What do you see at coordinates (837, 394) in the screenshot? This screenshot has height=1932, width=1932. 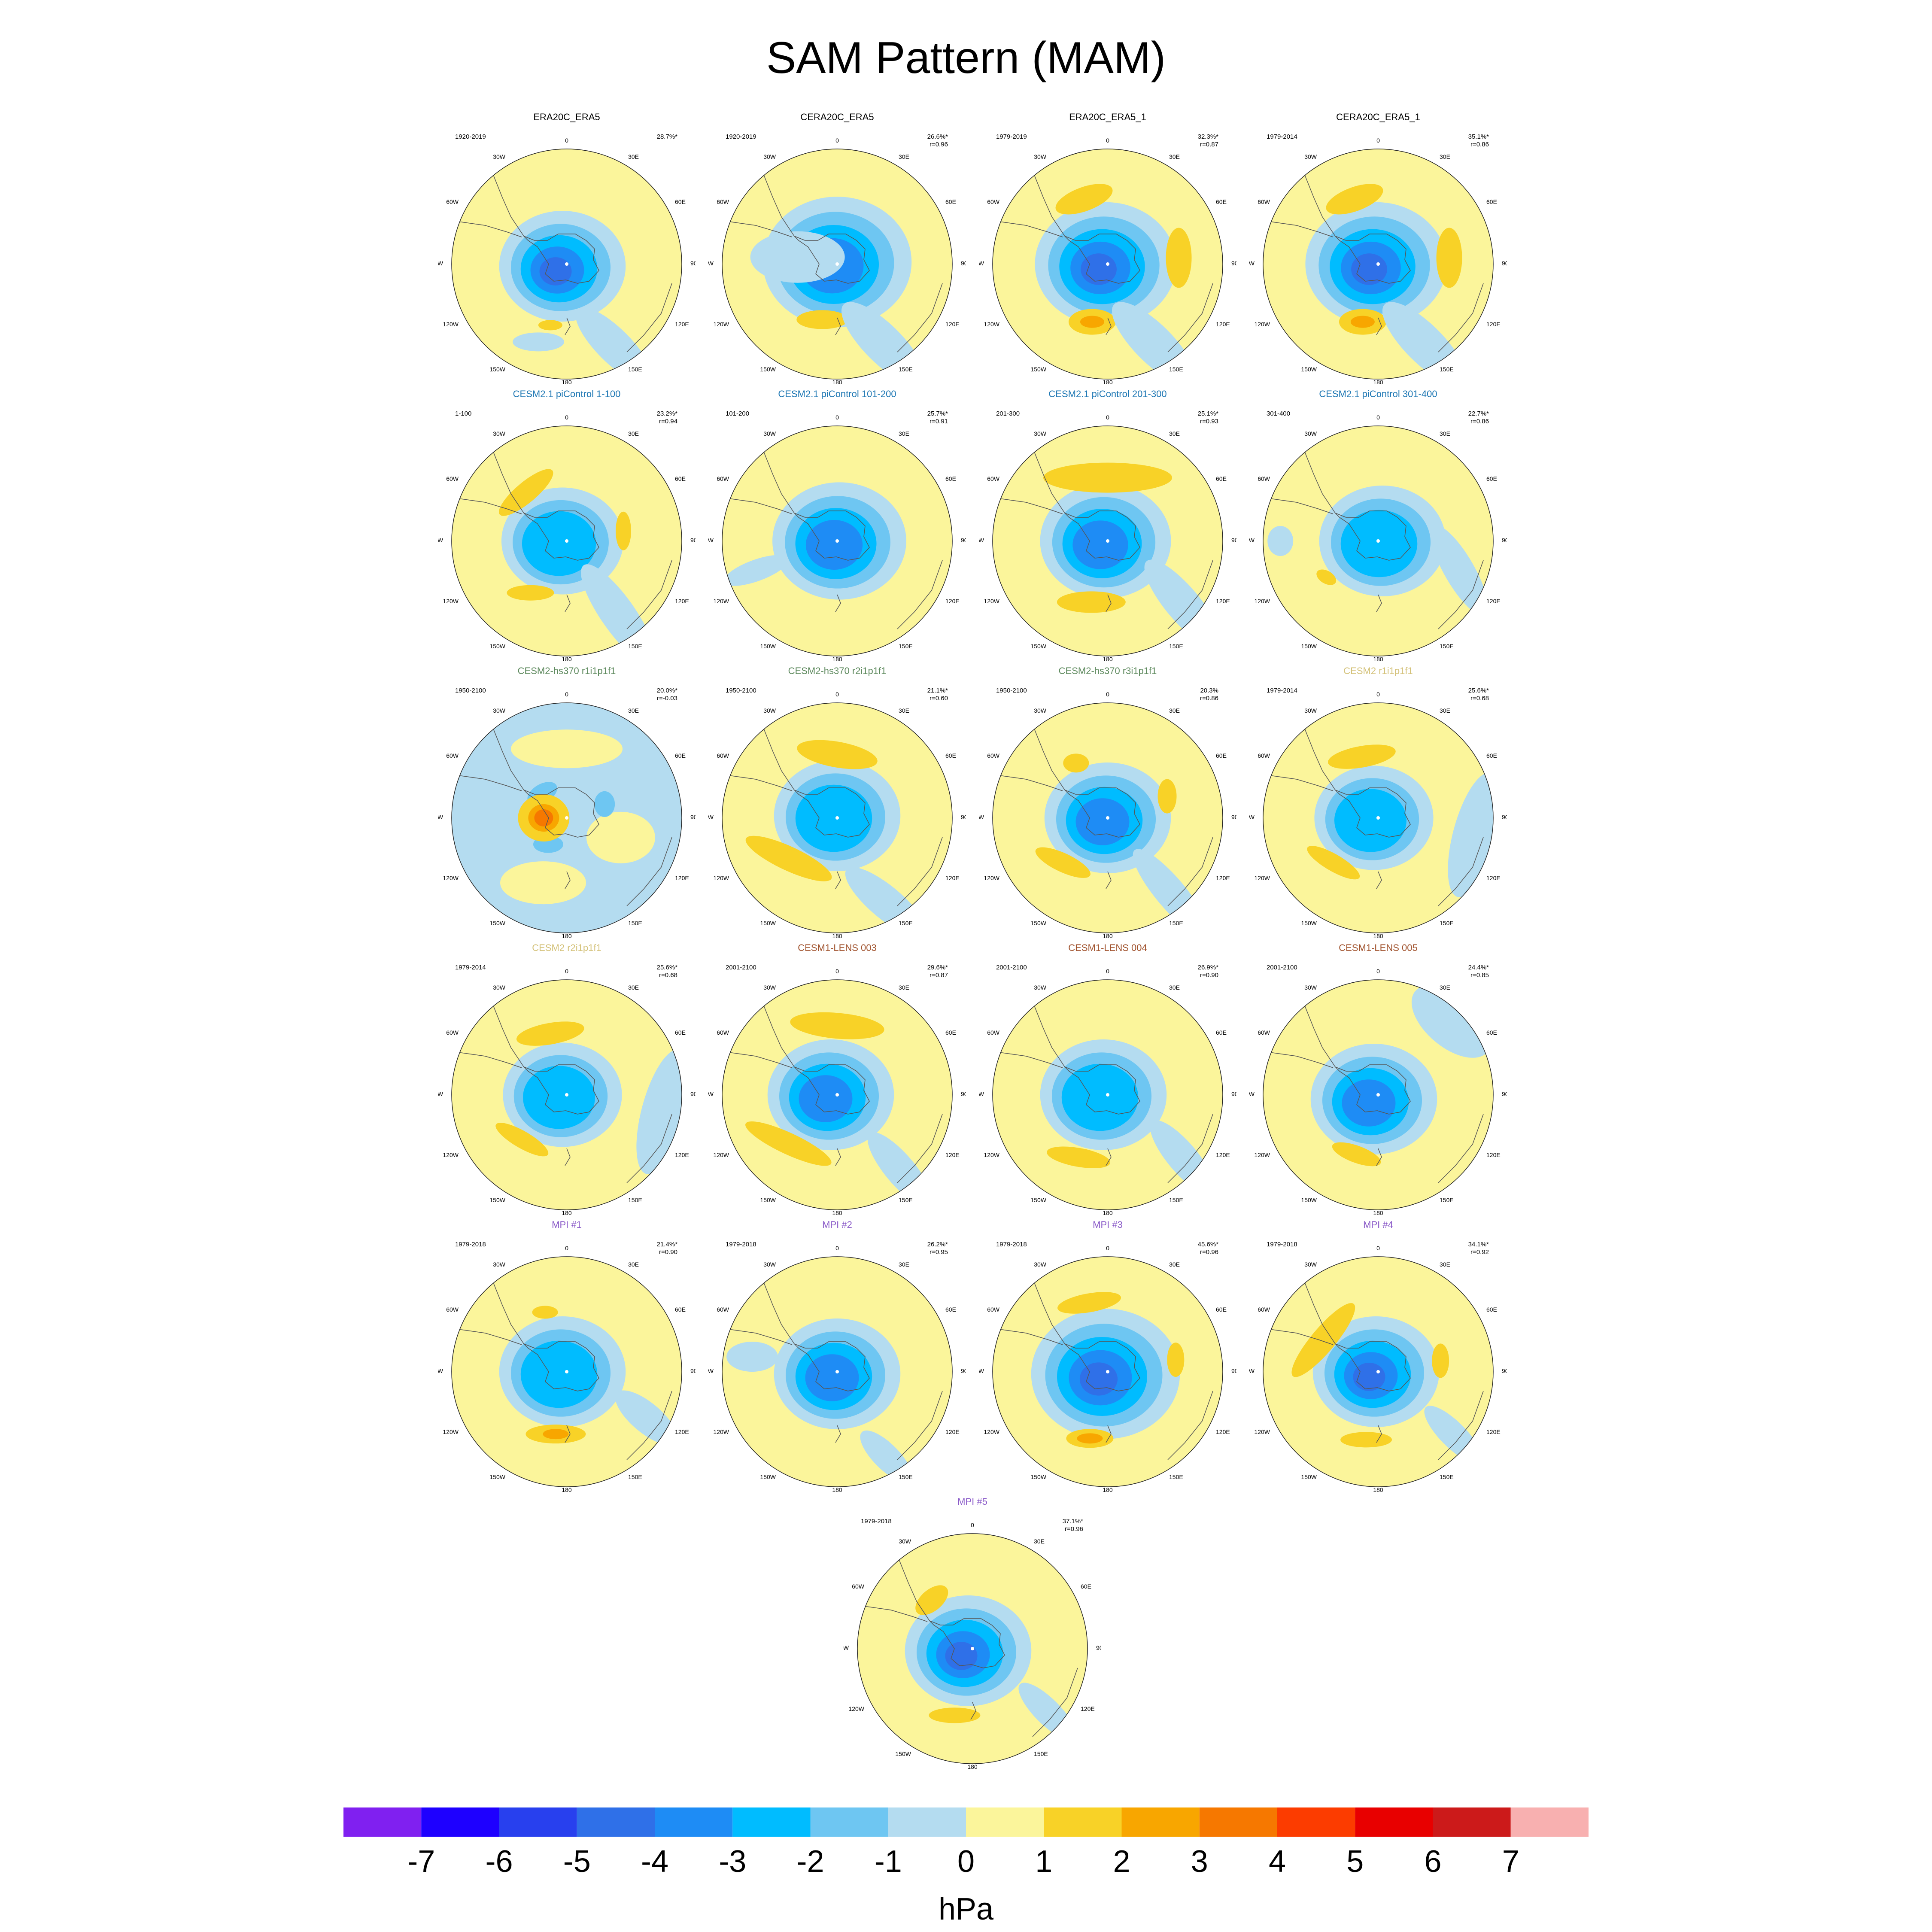 I see `panel-title: CESM2.1 piControl 101-200` at bounding box center [837, 394].